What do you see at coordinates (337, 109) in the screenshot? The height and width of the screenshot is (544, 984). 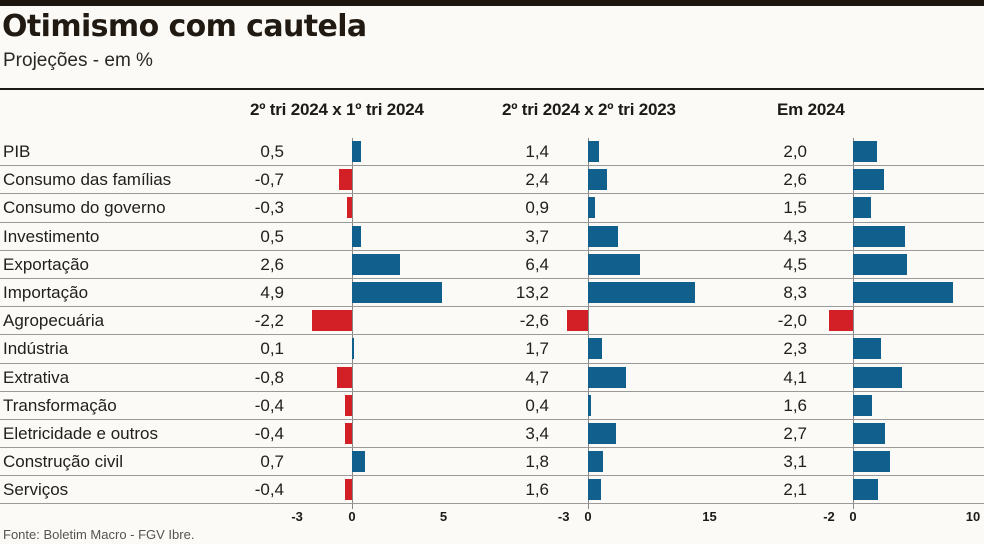 I see `column-header-quarter-vs-prev-quarter: 2º tri 2024 x 1º tri 2024` at bounding box center [337, 109].